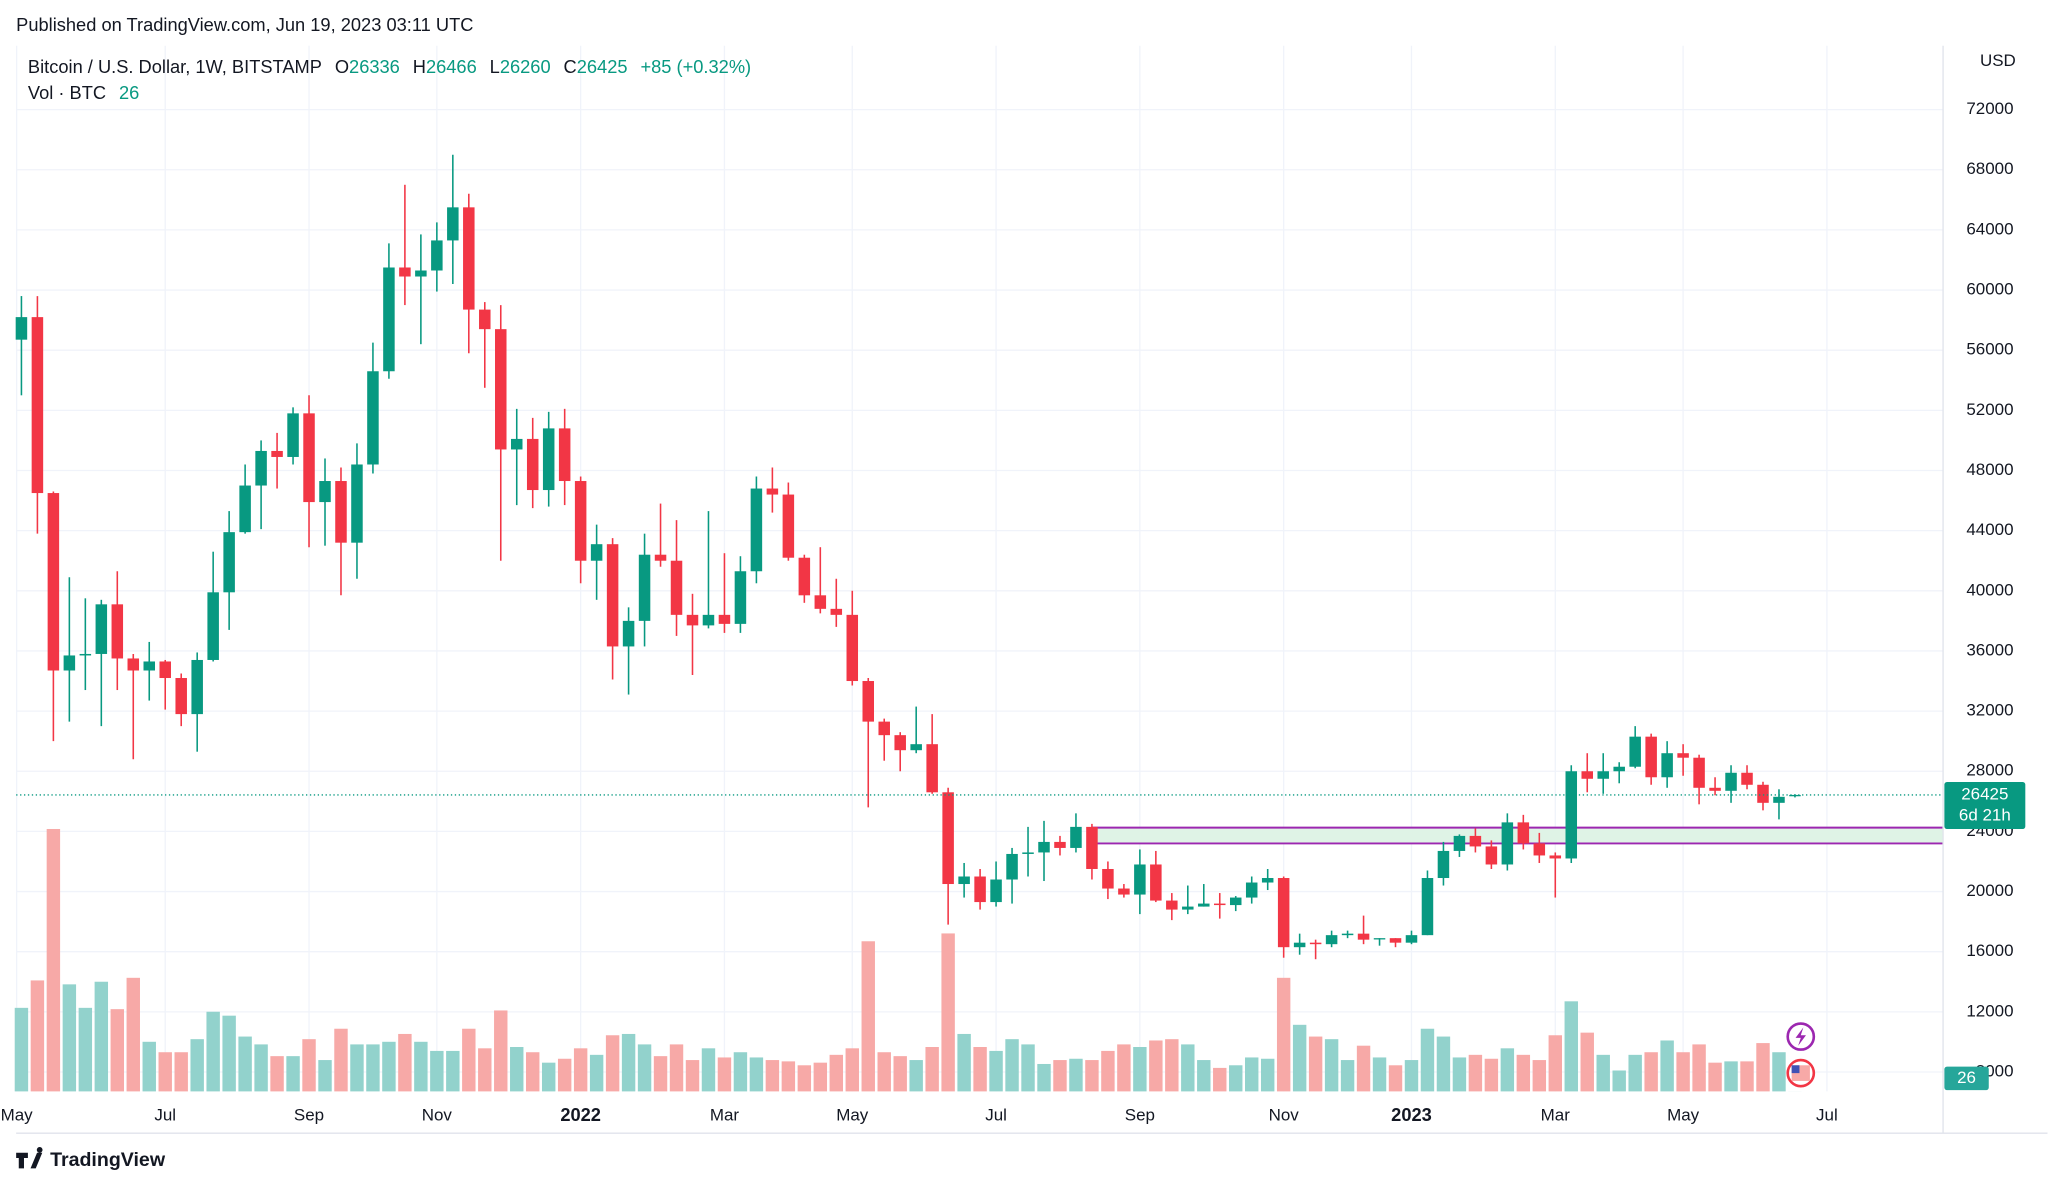  I want to click on event-icon-bolt, so click(1800, 1036).